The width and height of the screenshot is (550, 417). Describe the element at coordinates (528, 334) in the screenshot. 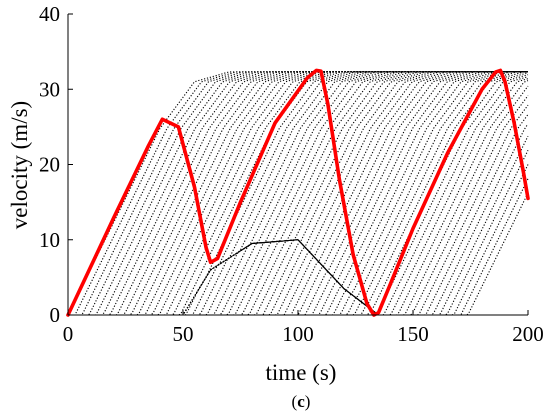

I see `x-tick-label: 200` at that location.